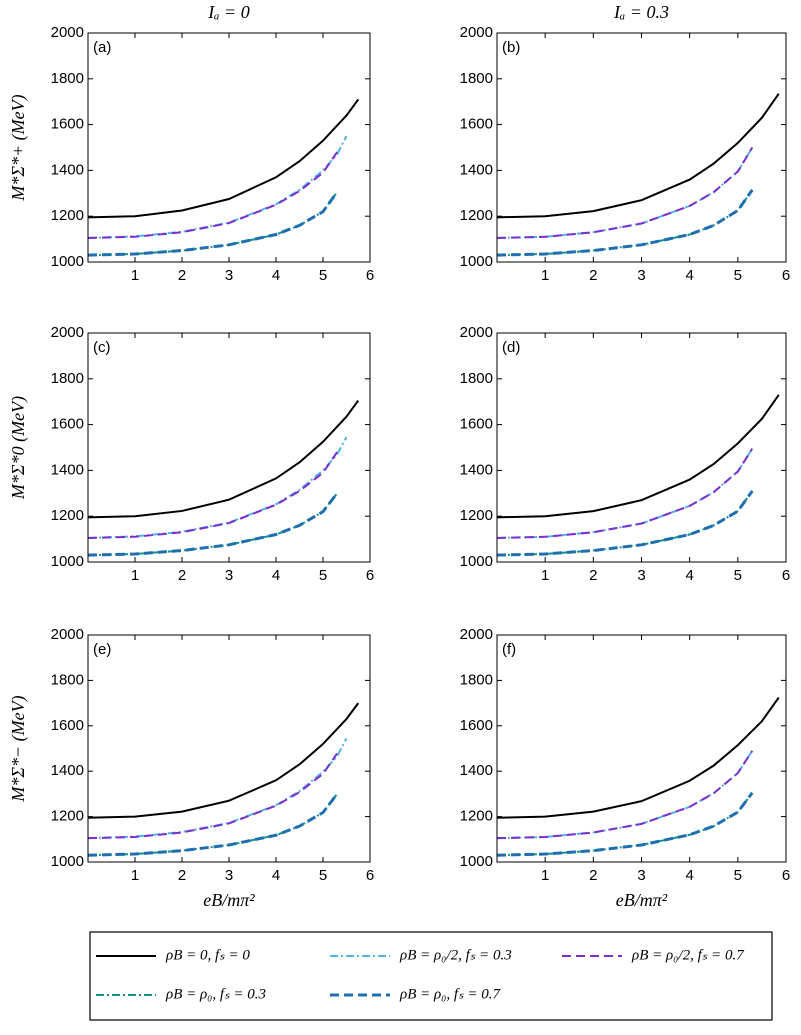 The height and width of the screenshot is (1035, 801). Describe the element at coordinates (450, 994) in the screenshot. I see `legend-label: ρB = ρ₀, fₛ = 0.7` at that location.